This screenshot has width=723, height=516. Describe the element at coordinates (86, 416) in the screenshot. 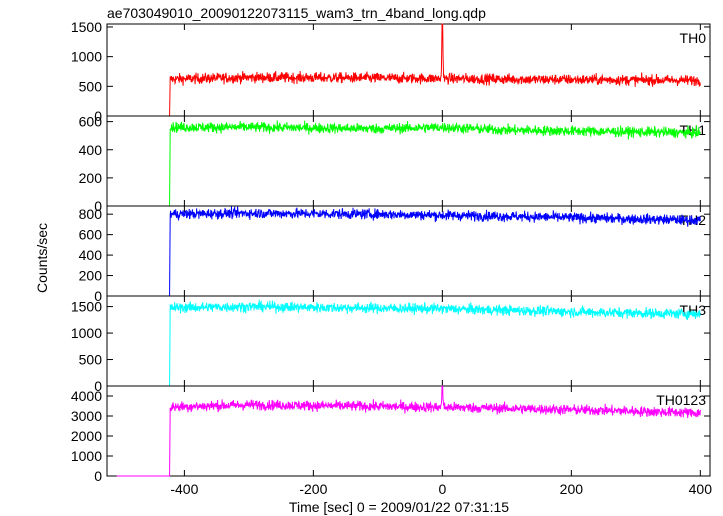

I see `y-tick-label: 3000` at that location.